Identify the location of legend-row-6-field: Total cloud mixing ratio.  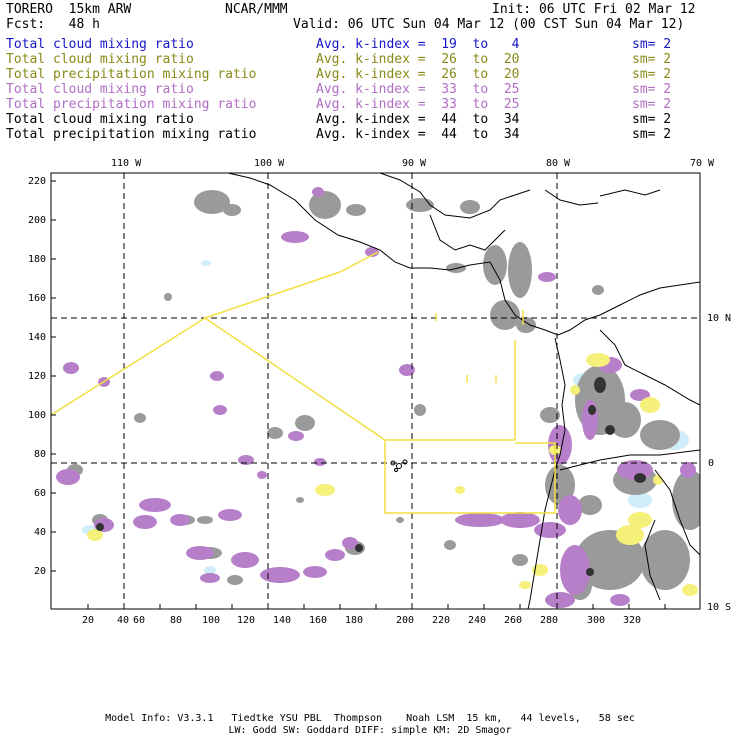
(100, 119).